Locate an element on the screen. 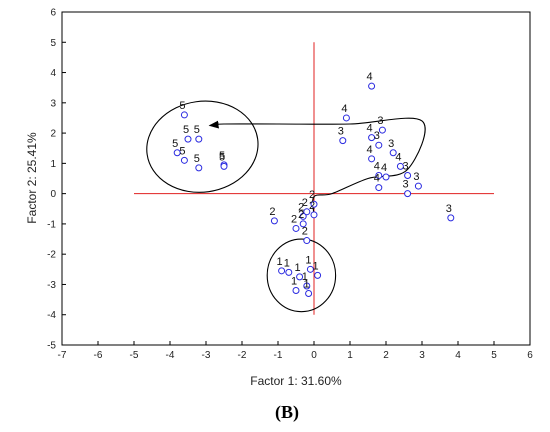  y-tick-label: 0 is located at coordinates (53, 194).